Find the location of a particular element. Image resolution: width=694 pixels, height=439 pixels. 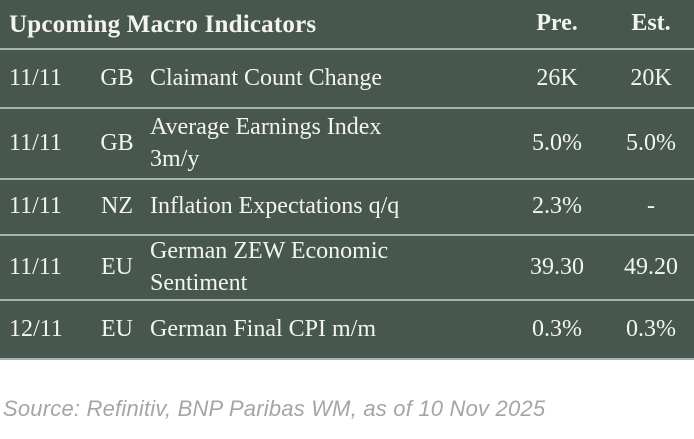

est-value-cell: - is located at coordinates (651, 206).